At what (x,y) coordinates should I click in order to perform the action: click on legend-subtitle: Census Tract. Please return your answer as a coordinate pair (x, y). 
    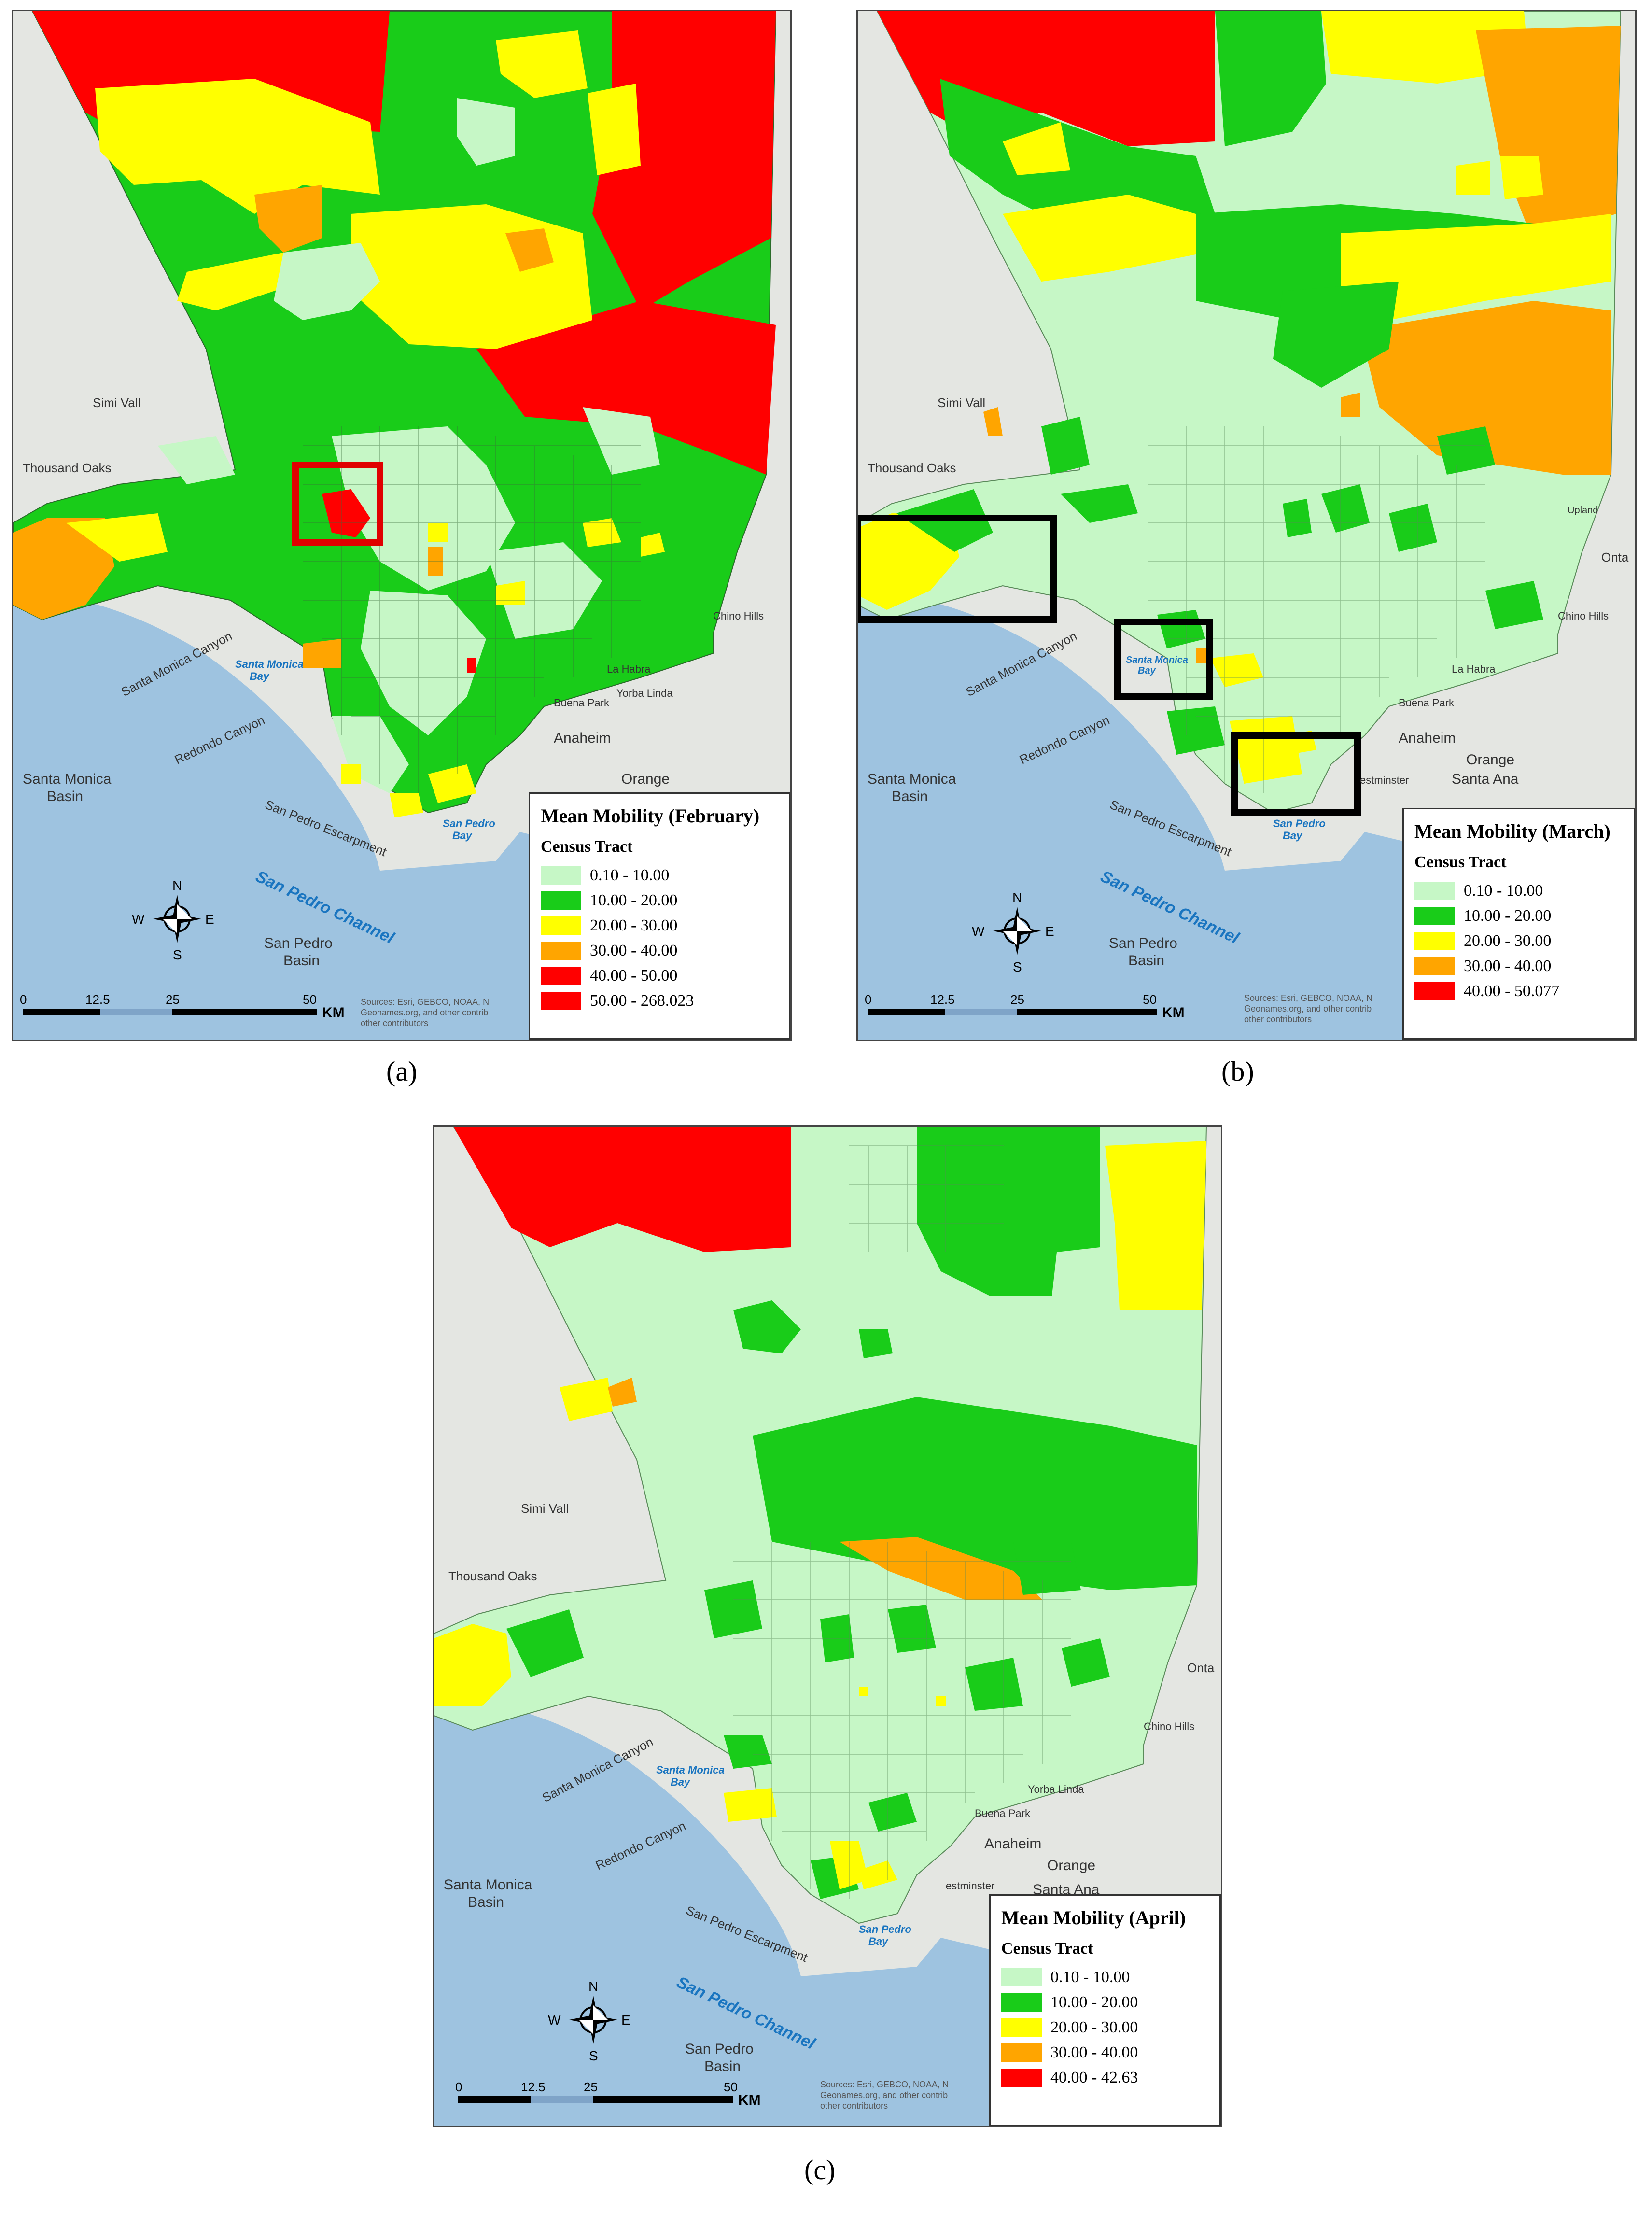
    Looking at the image, I should click on (587, 847).